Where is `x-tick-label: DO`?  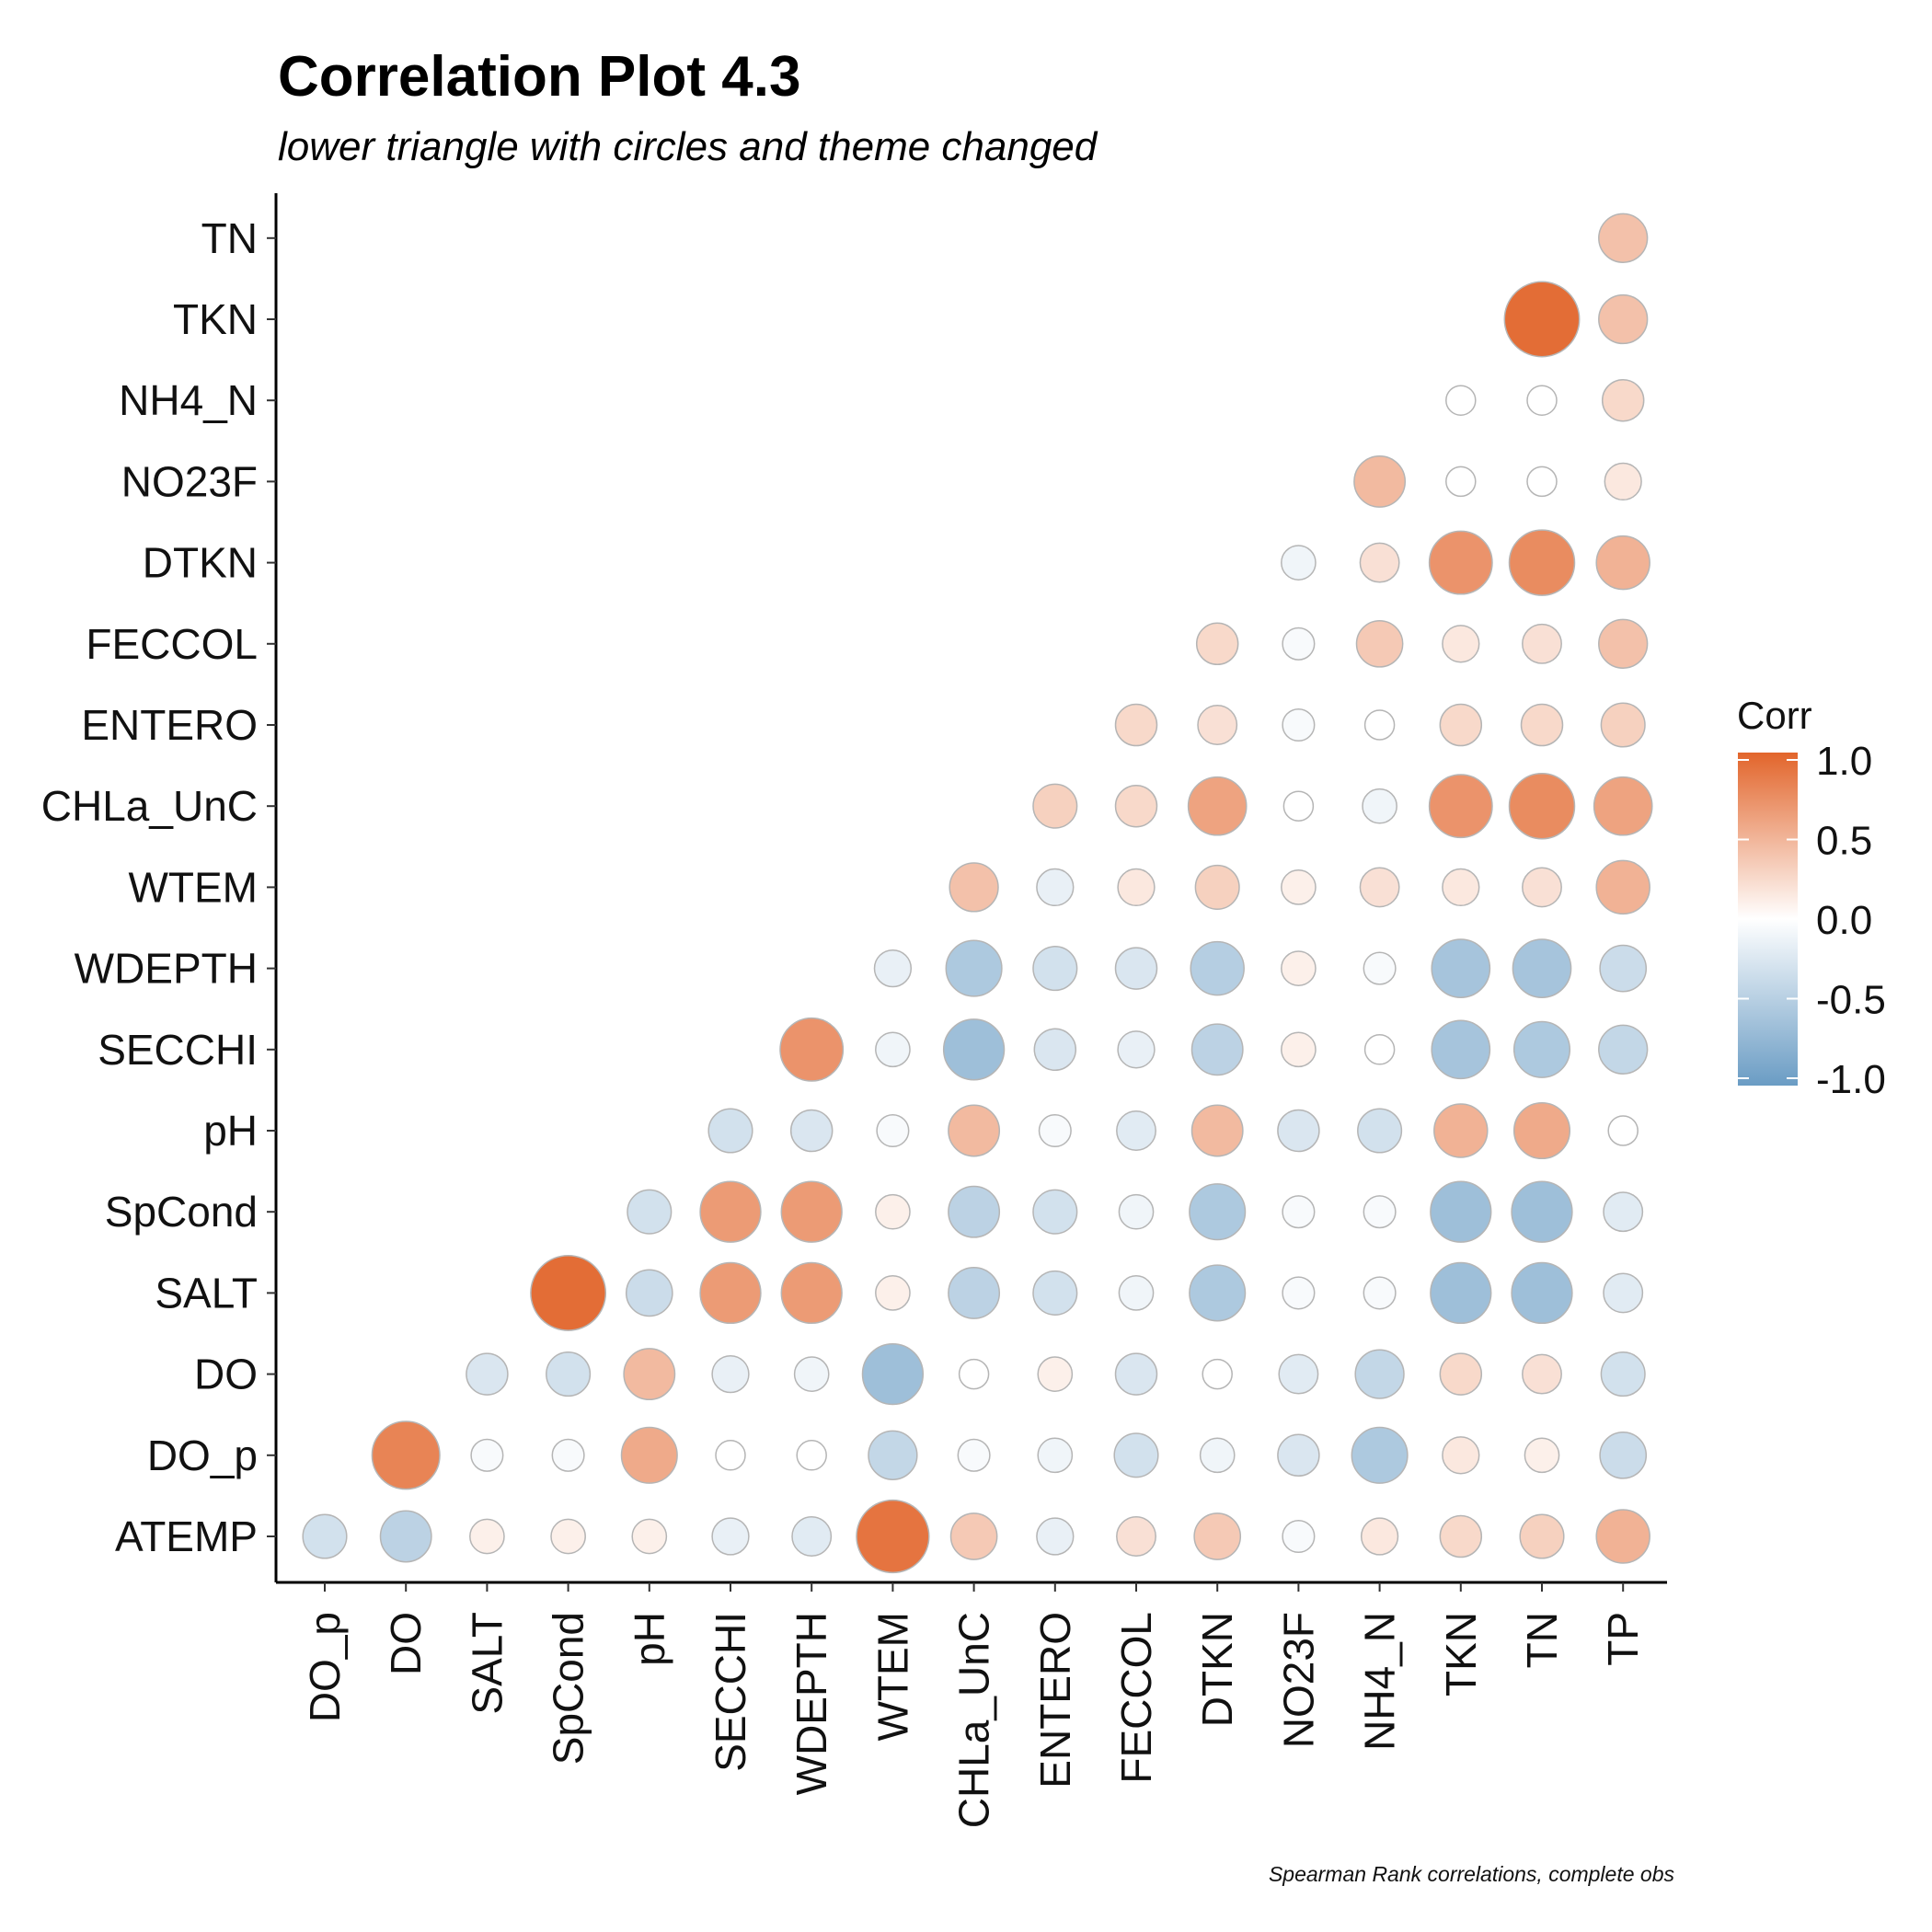 x-tick-label: DO is located at coordinates (406, 1643).